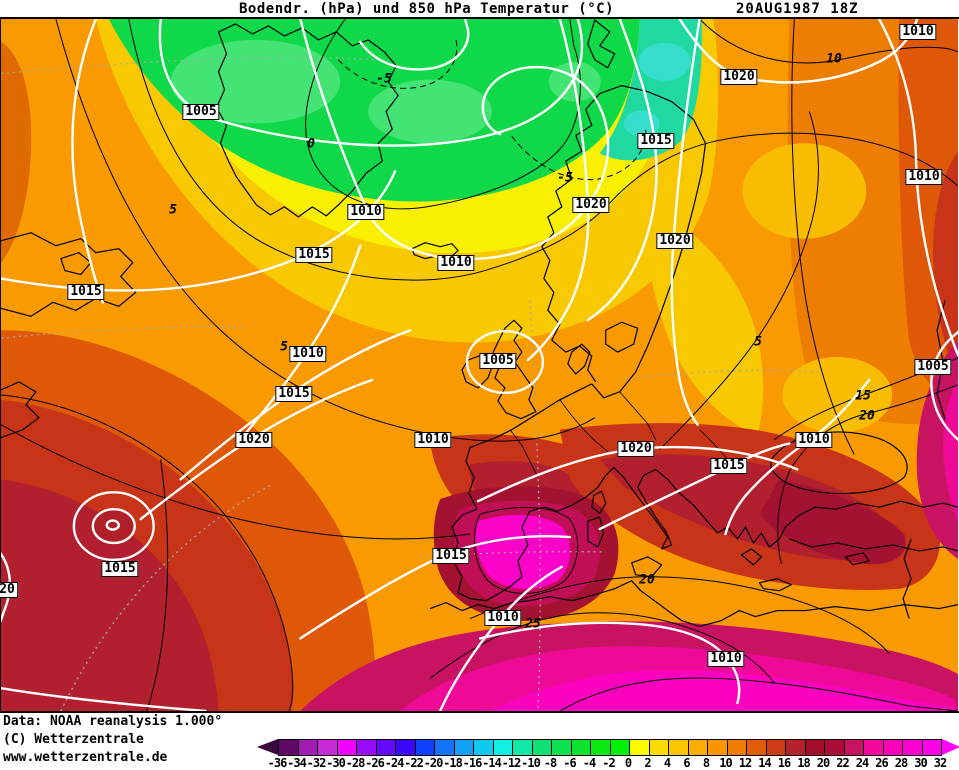  What do you see at coordinates (85, 757) in the screenshot?
I see `website-text: www.wetterzentrale.de` at bounding box center [85, 757].